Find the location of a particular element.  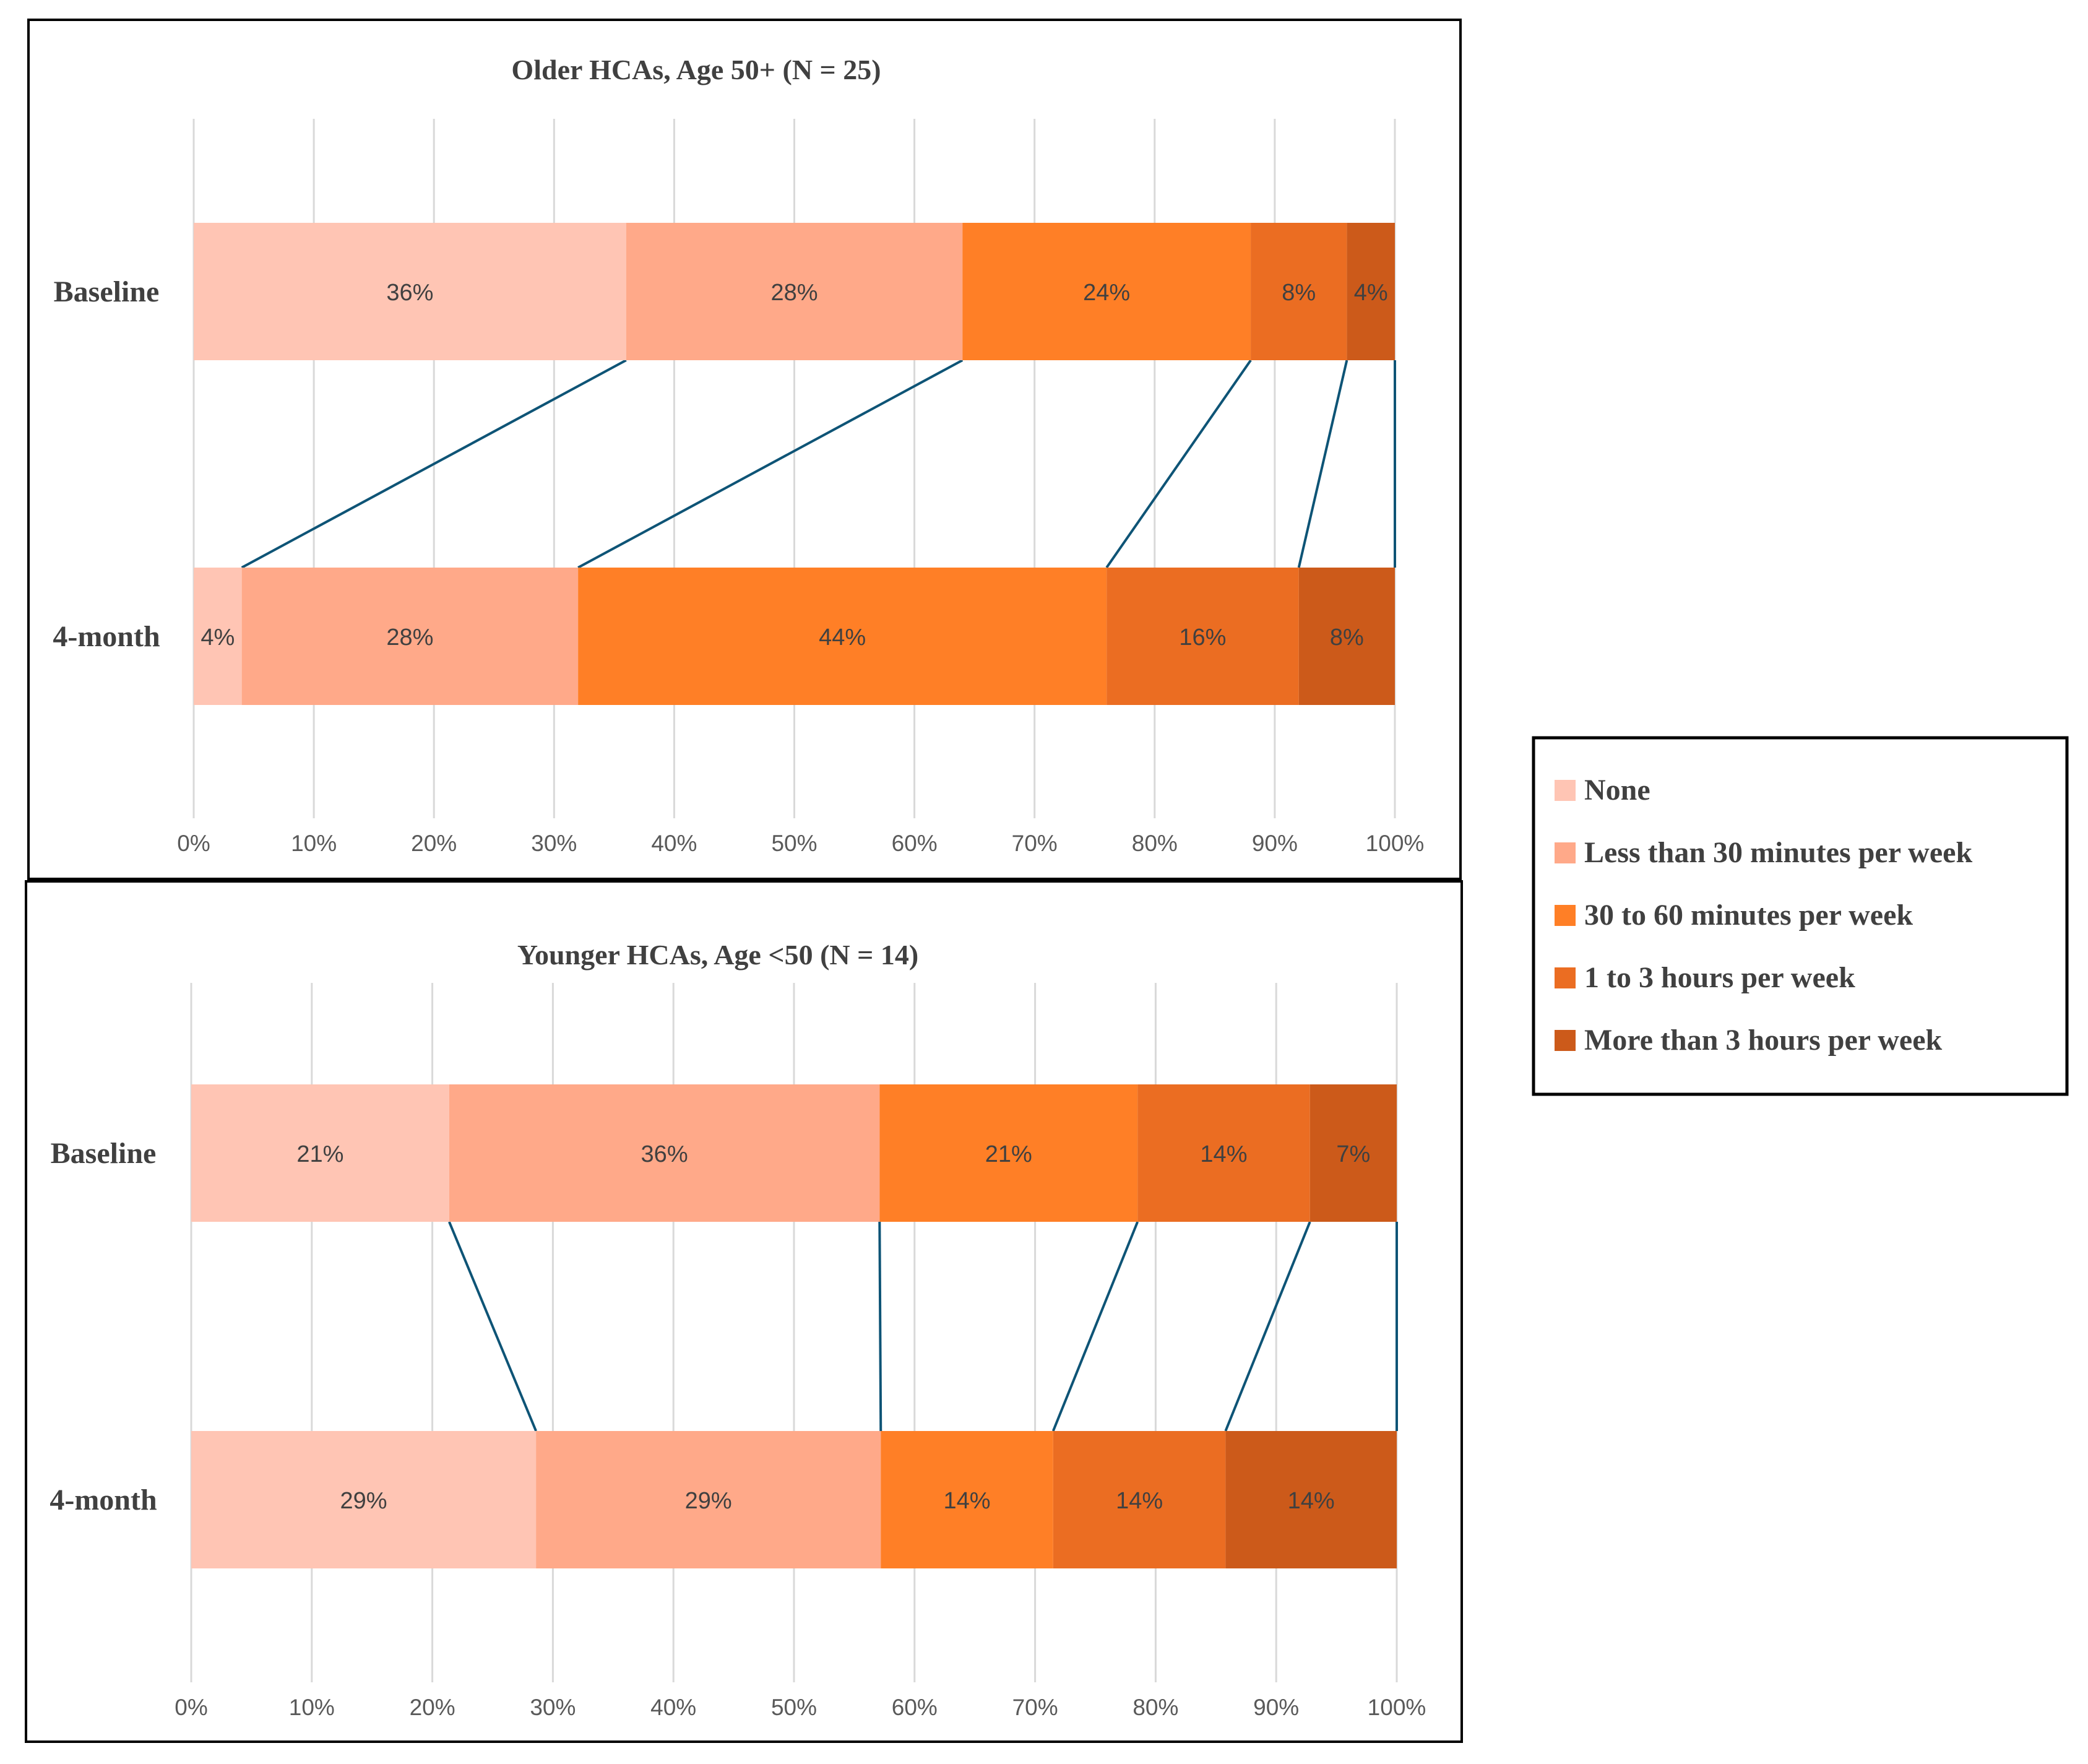

data-label: 16% is located at coordinates (1202, 638).